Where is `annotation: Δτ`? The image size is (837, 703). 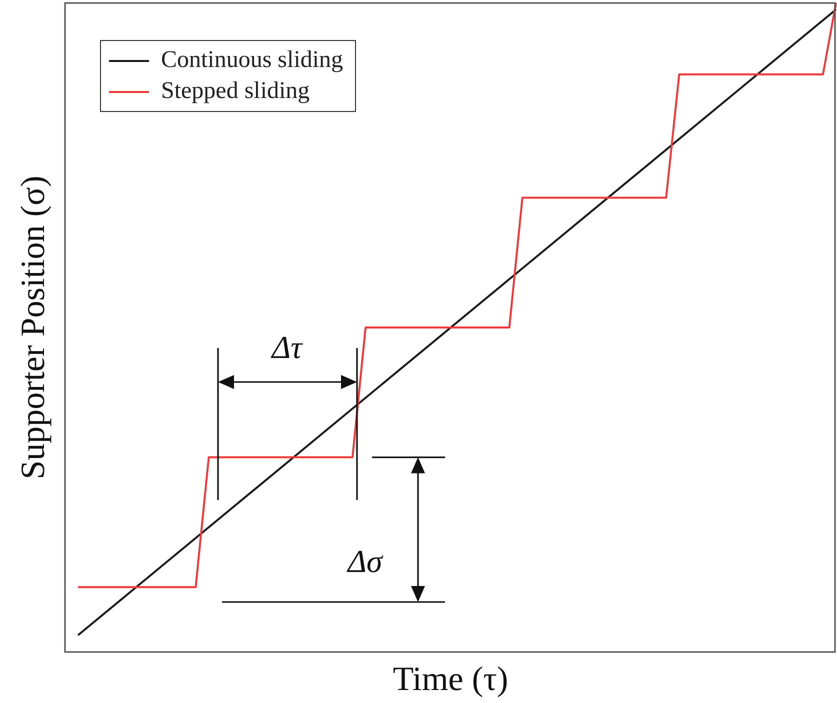
annotation: Δτ is located at coordinates (287, 347).